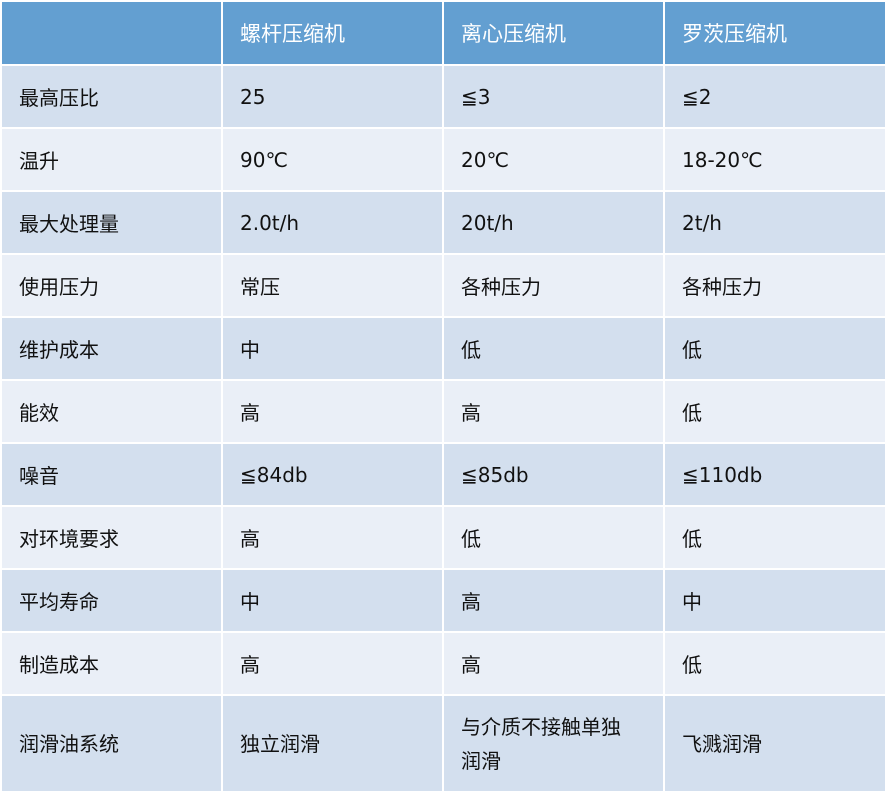  What do you see at coordinates (774, 33) in the screenshot?
I see `column-header: 罗茨压缩机` at bounding box center [774, 33].